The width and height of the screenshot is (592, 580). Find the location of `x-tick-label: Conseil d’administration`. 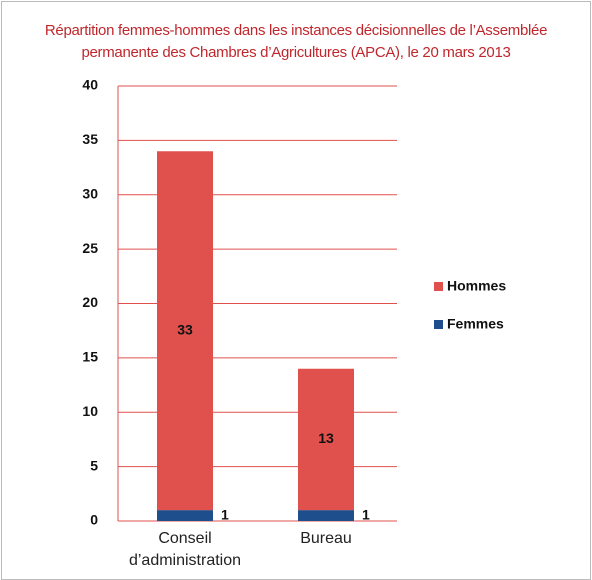

x-tick-label: Conseil d’administration is located at coordinates (185, 549).